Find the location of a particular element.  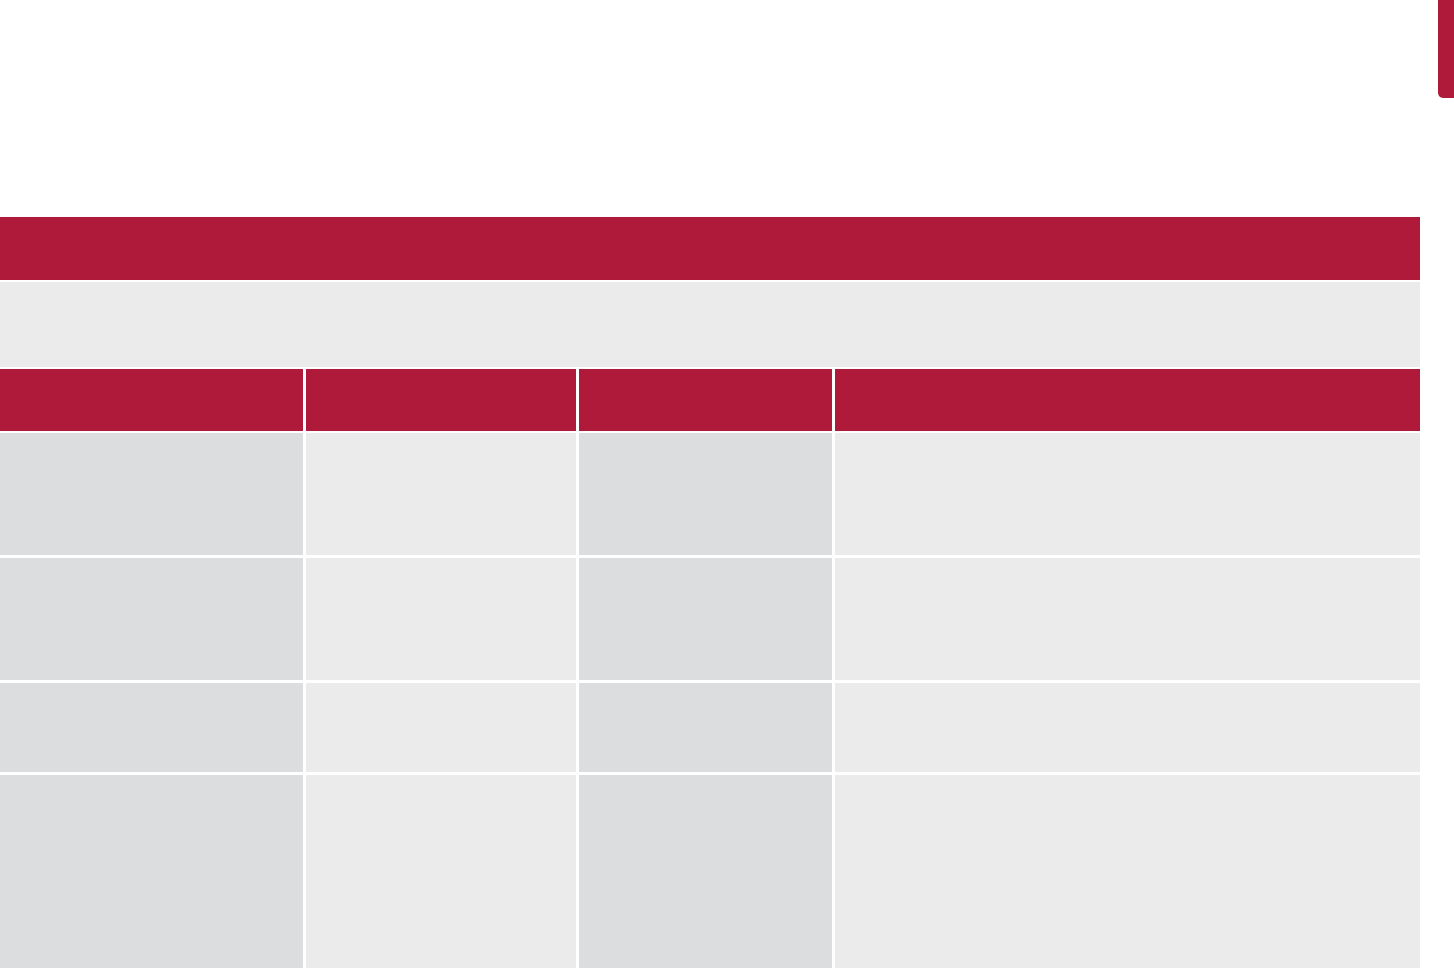

header-row is located at coordinates (710, 400).